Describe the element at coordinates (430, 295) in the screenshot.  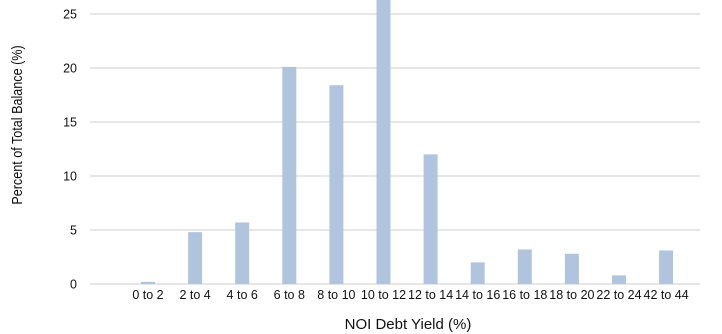
I see `x-tick-label: 12 to 14` at that location.